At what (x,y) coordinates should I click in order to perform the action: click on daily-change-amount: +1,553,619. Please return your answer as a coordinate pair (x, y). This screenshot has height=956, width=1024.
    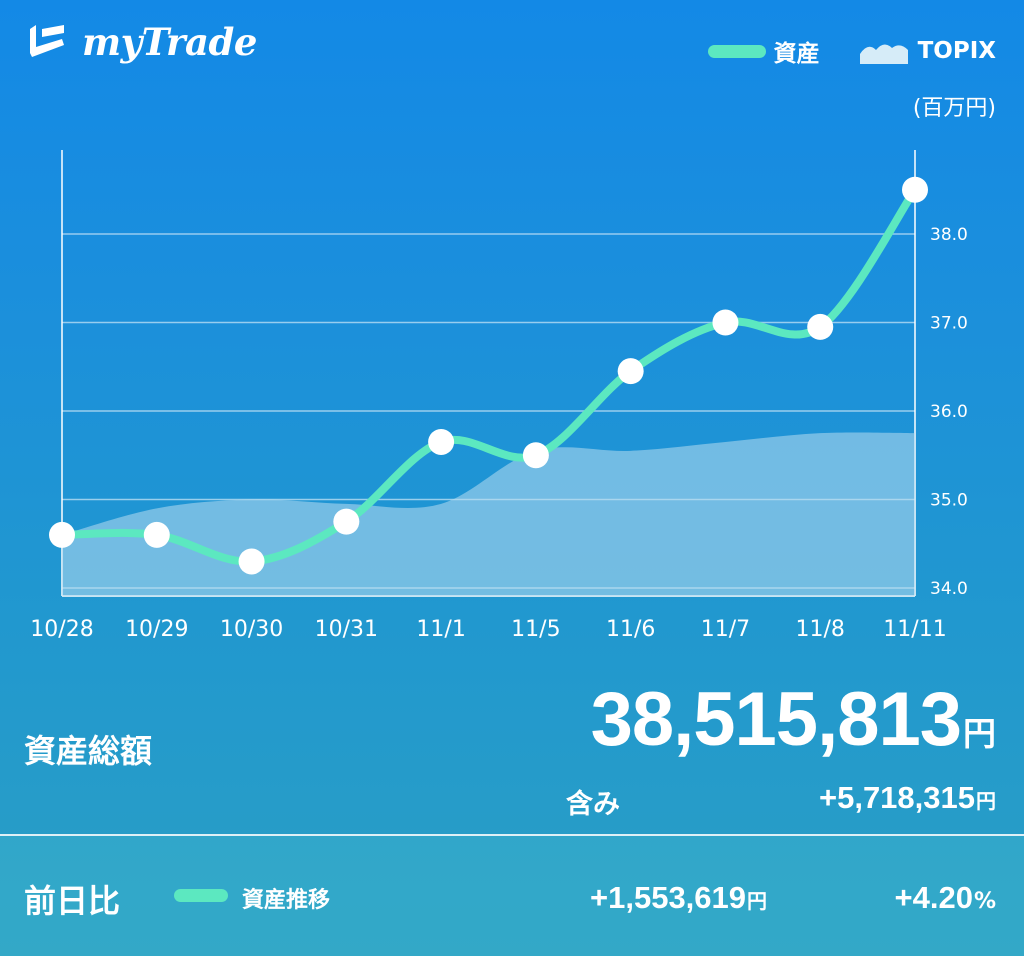
    Looking at the image, I should click on (668, 898).